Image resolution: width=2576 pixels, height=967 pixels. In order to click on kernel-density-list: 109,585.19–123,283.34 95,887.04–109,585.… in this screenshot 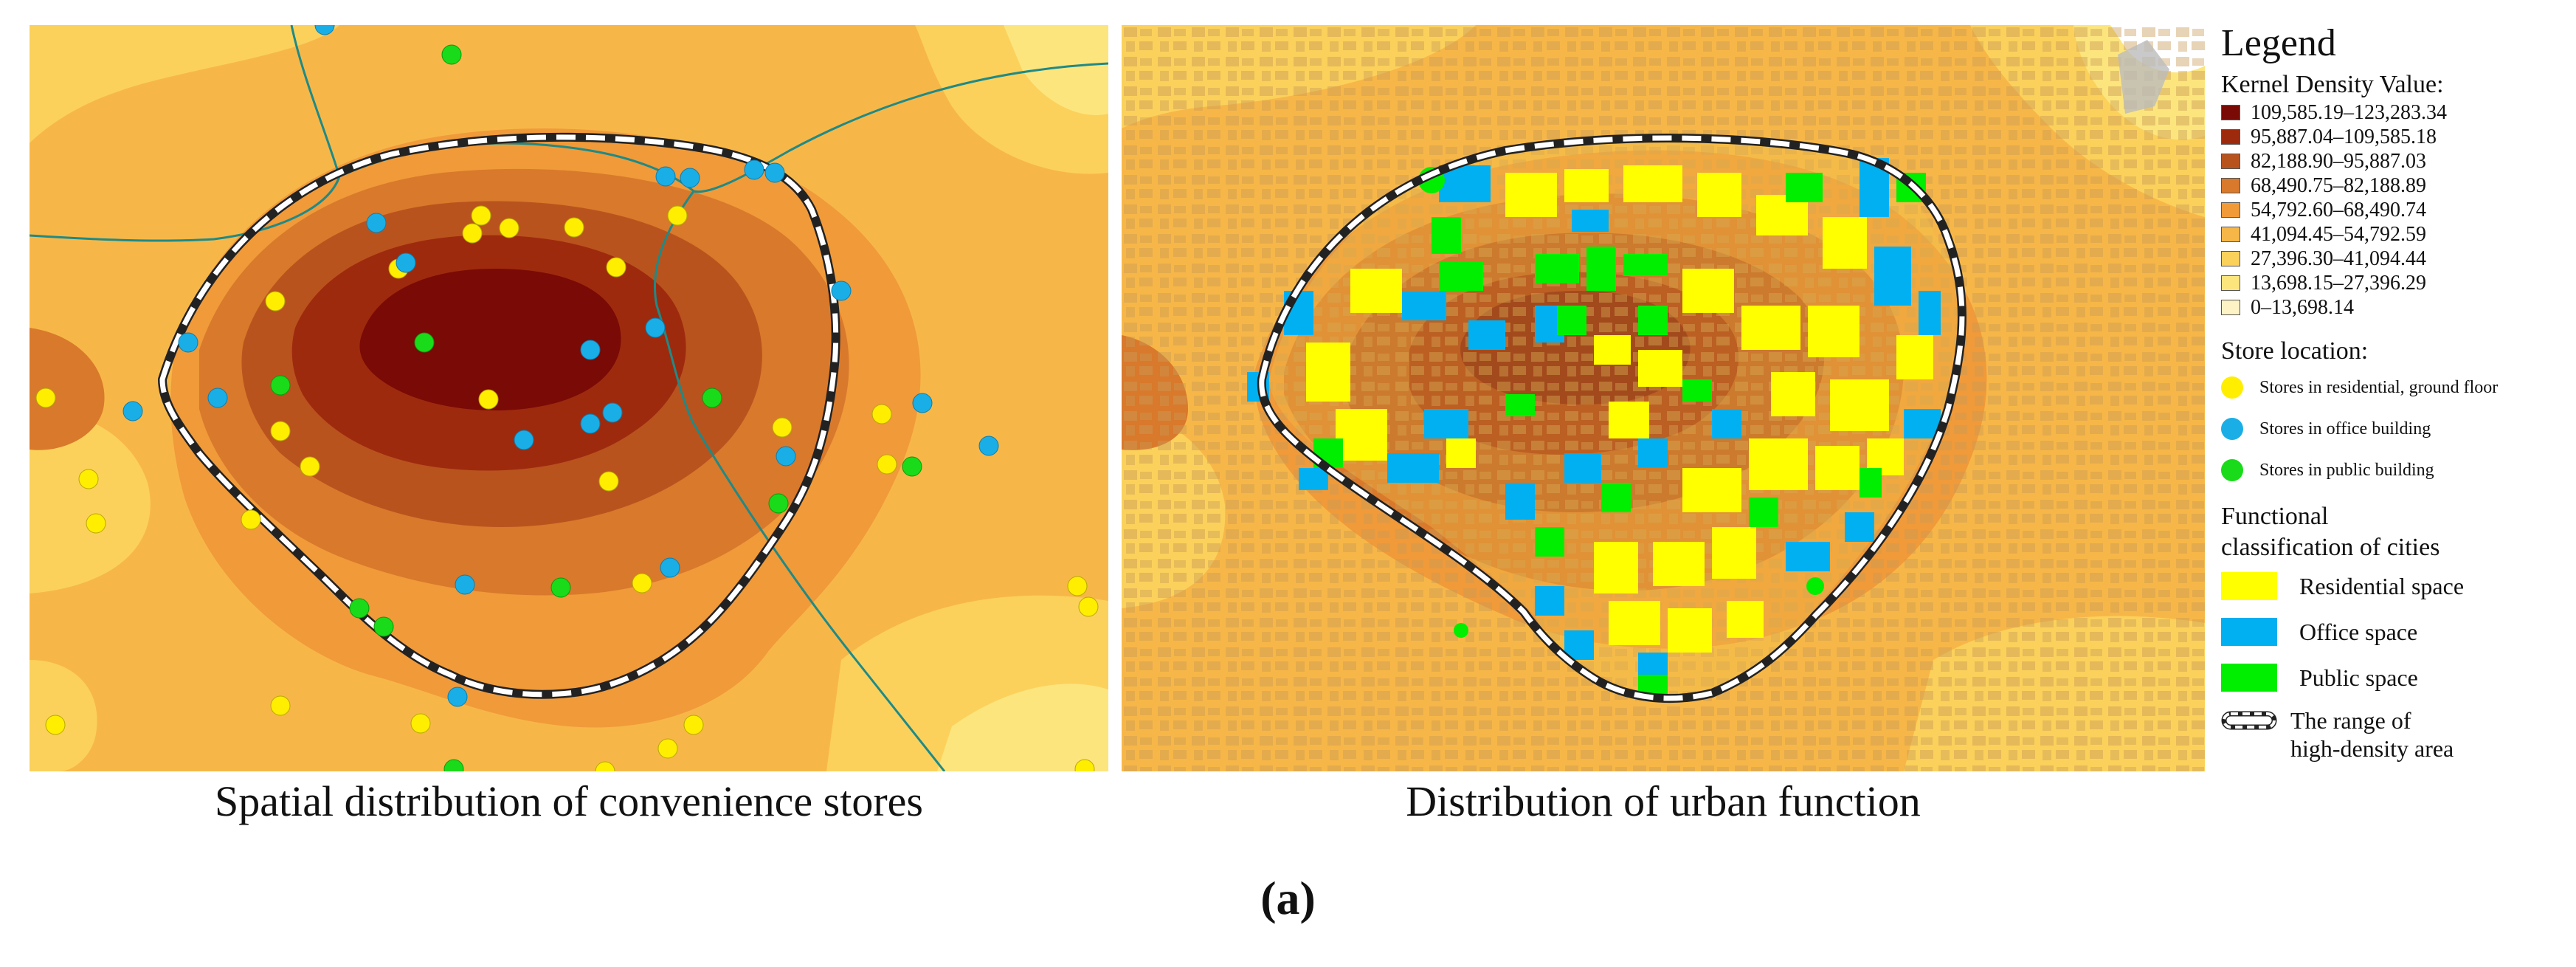, I will do `click(2398, 210)`.